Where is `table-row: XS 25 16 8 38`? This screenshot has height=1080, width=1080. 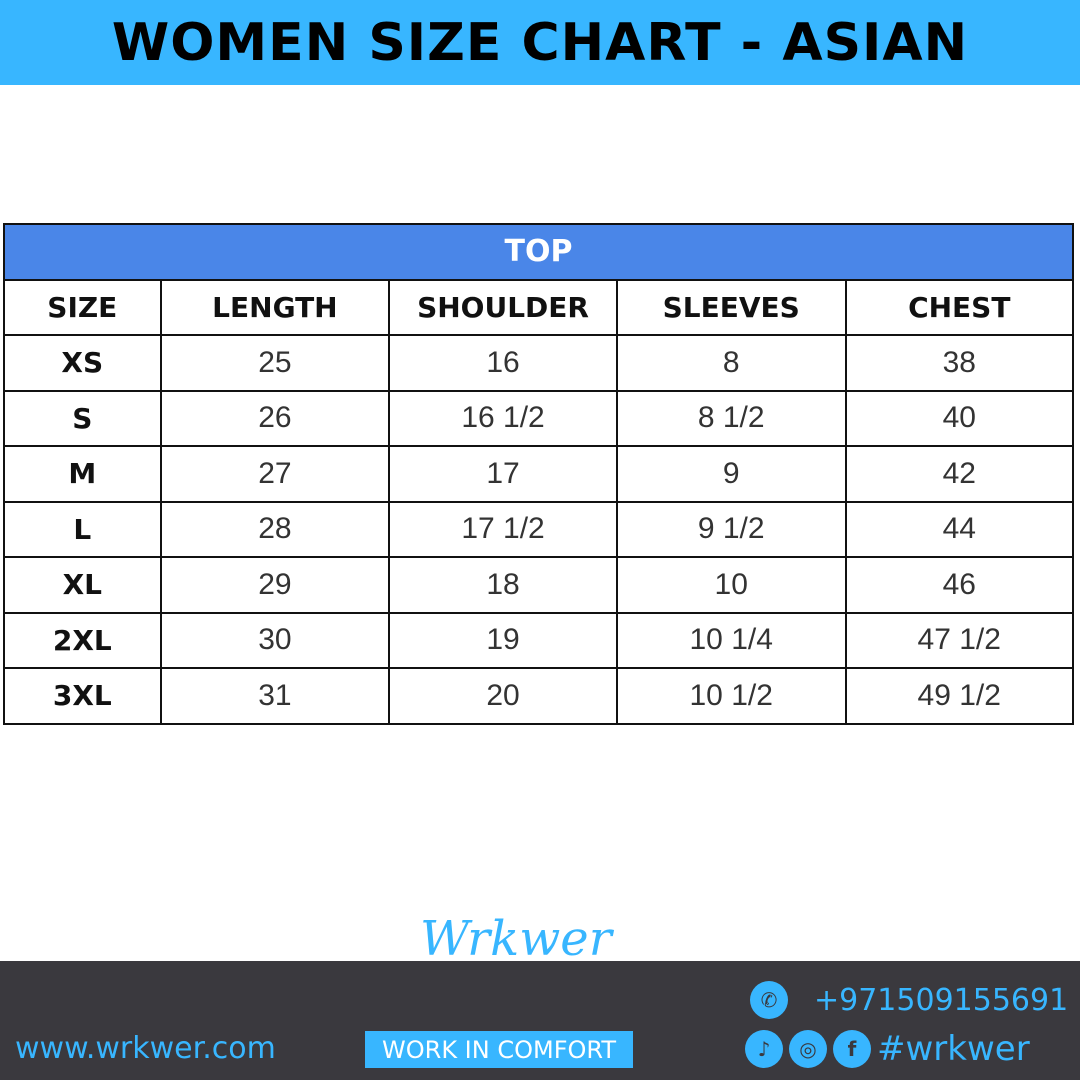 table-row: XS 25 16 8 38 is located at coordinates (539, 363).